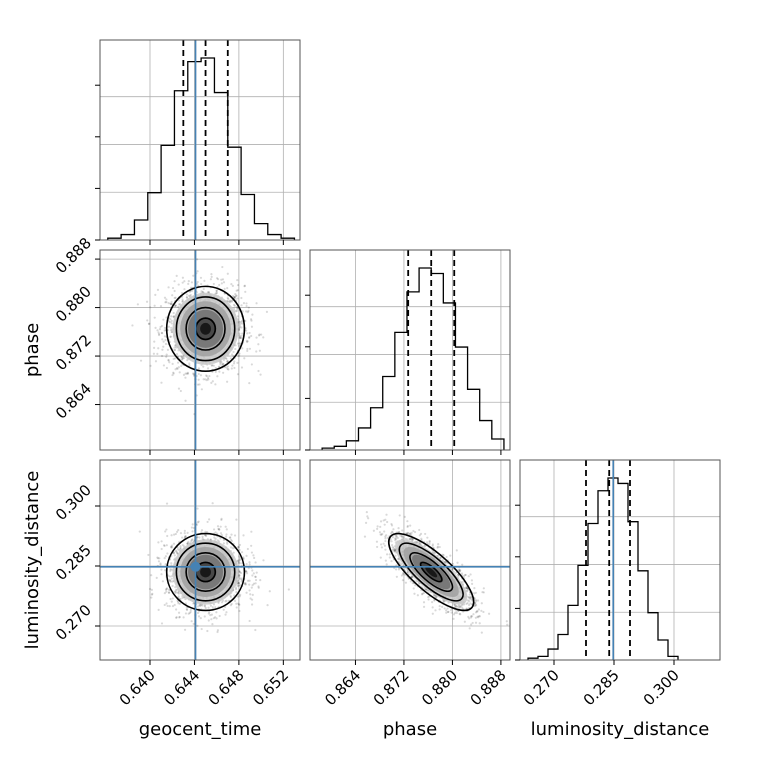 This screenshot has height=760, width=760. Describe the element at coordinates (541, 687) in the screenshot. I see `x-tick-label: 0.270` at that location.